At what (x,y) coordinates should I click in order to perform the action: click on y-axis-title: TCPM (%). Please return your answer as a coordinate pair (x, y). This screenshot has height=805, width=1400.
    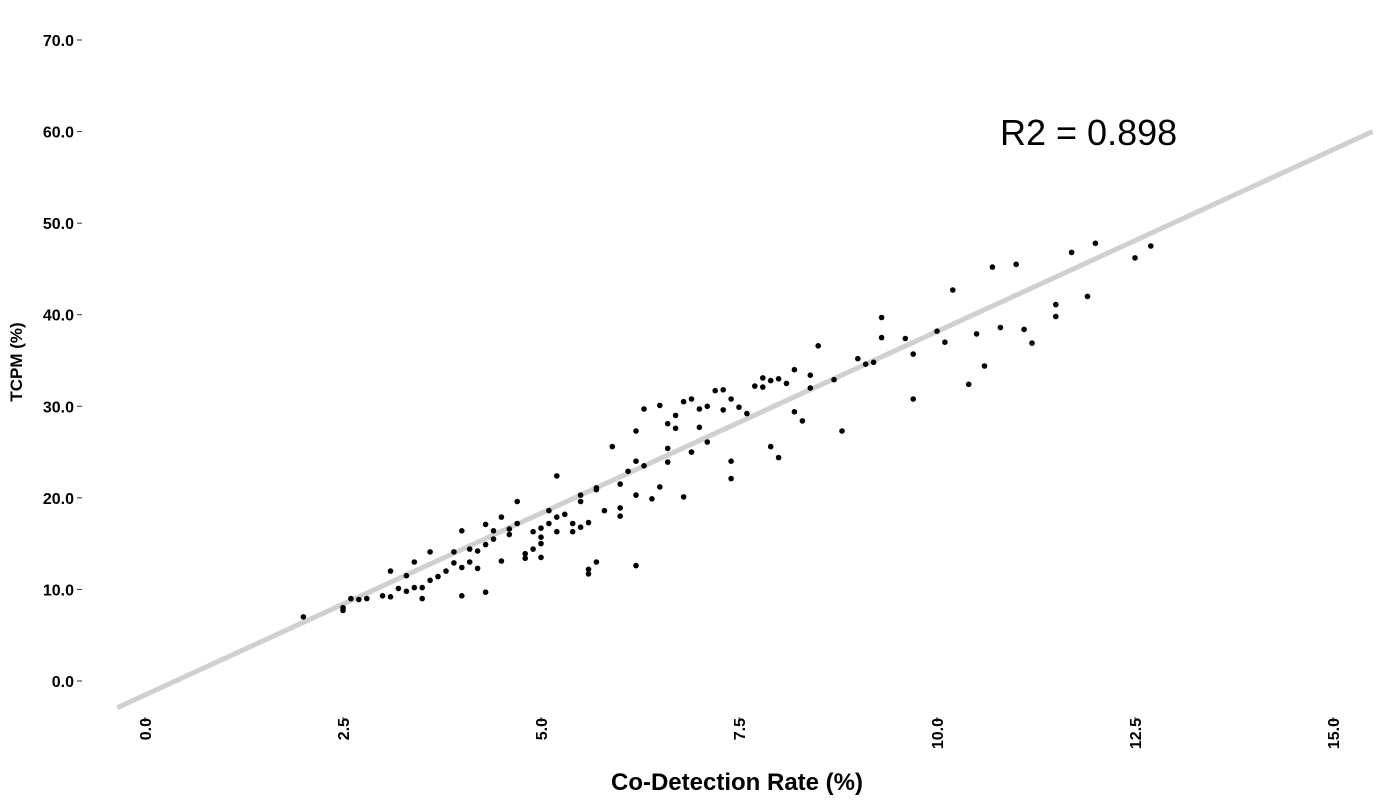
    Looking at the image, I should click on (16, 361).